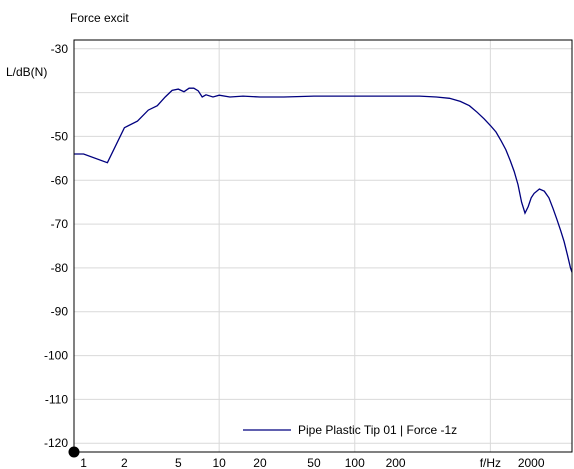  Describe the element at coordinates (56, 246) in the screenshot. I see `y-tick-labels: -30 -50 -60 -70 -80 -90 -100 -110 -120` at that location.